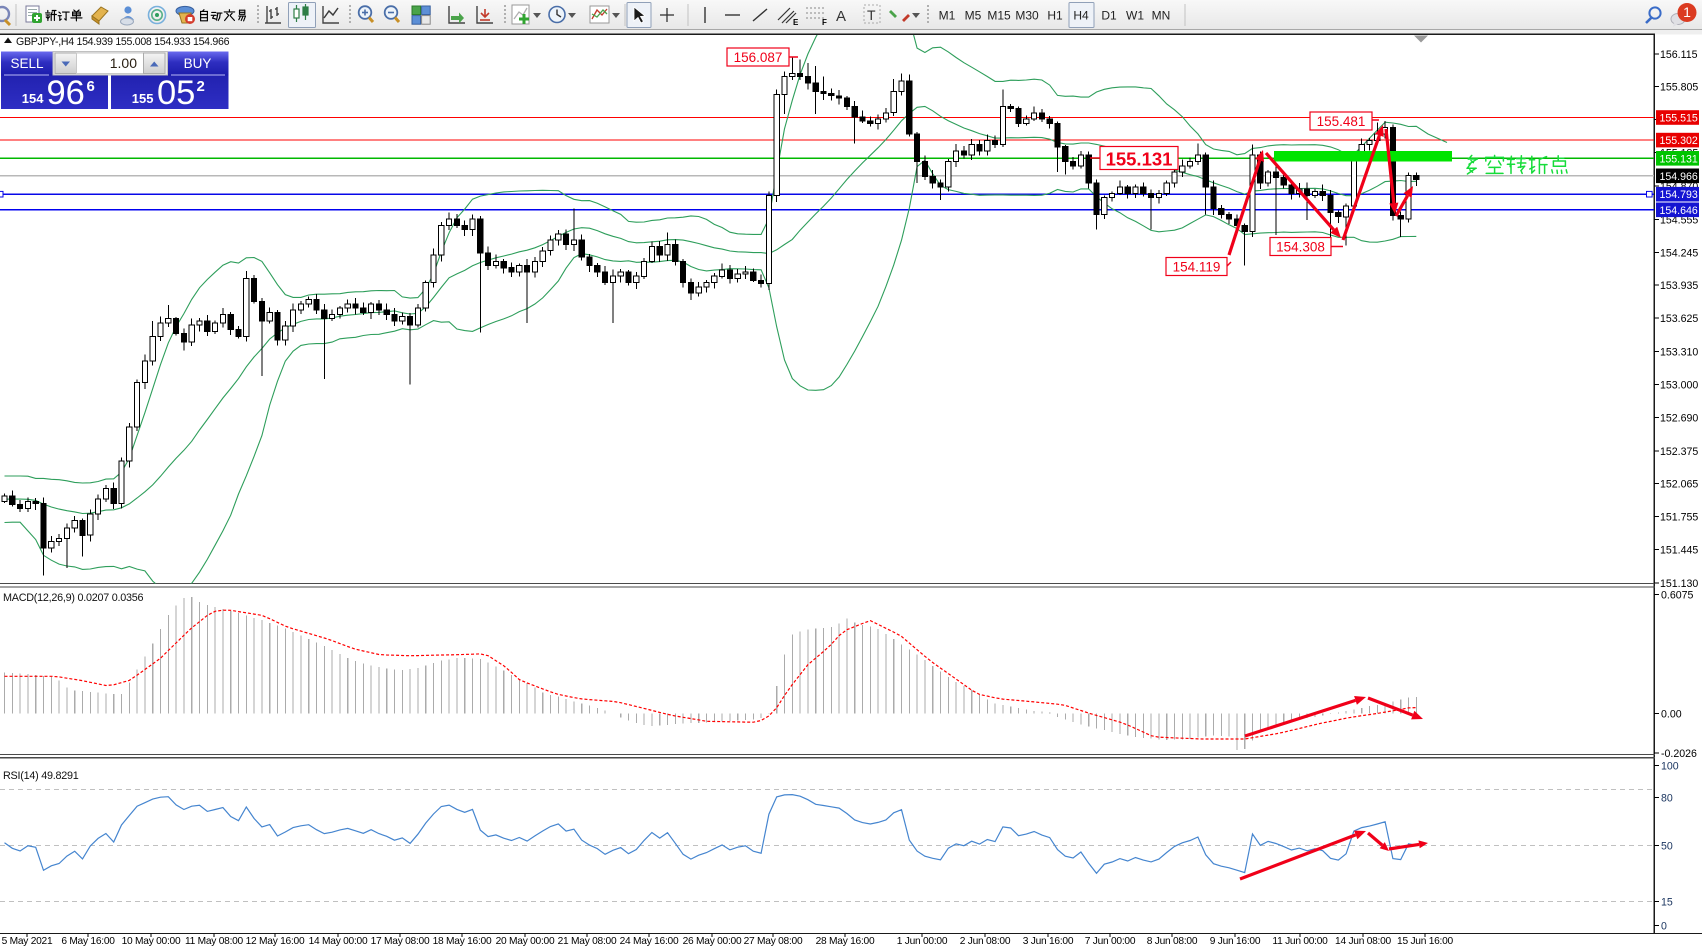  What do you see at coordinates (922, 941) in the screenshot?
I see `svg-text: 1 Jun 00:00` at bounding box center [922, 941].